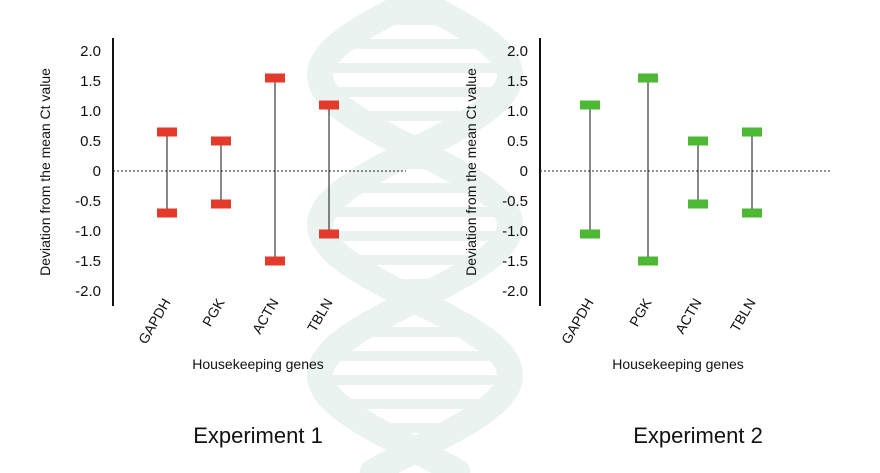 The image size is (880, 473). I want to click on chart-title: Experiment 1, so click(258, 435).